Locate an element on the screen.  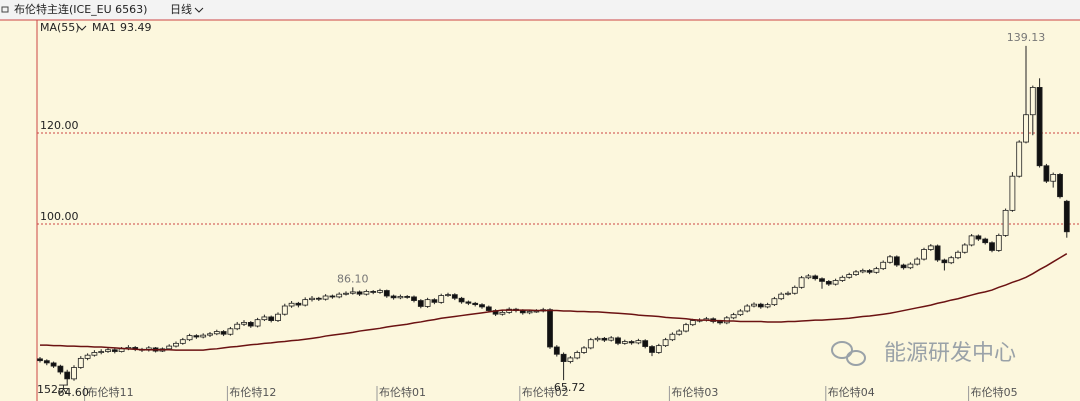
ma-legend-value: 93.49 is located at coordinates (136, 27).